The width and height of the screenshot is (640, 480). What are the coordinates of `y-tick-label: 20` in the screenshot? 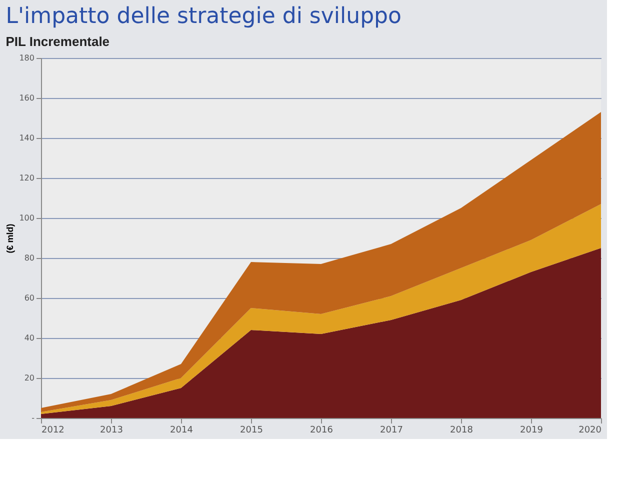 It's located at (29, 378).